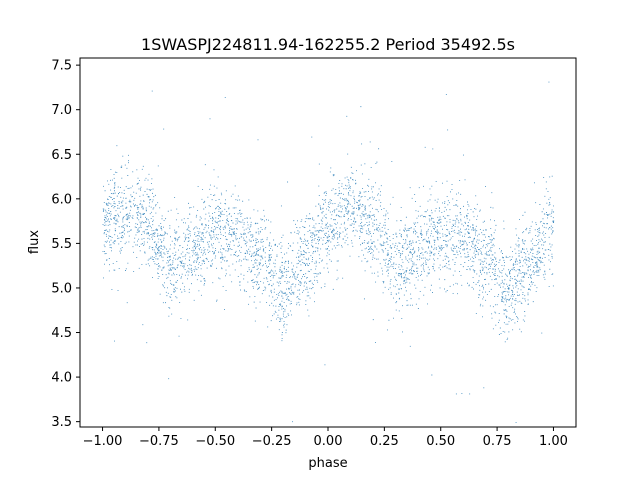  Describe the element at coordinates (328, 441) in the screenshot. I see `x-tick-label: 0.00` at that location.